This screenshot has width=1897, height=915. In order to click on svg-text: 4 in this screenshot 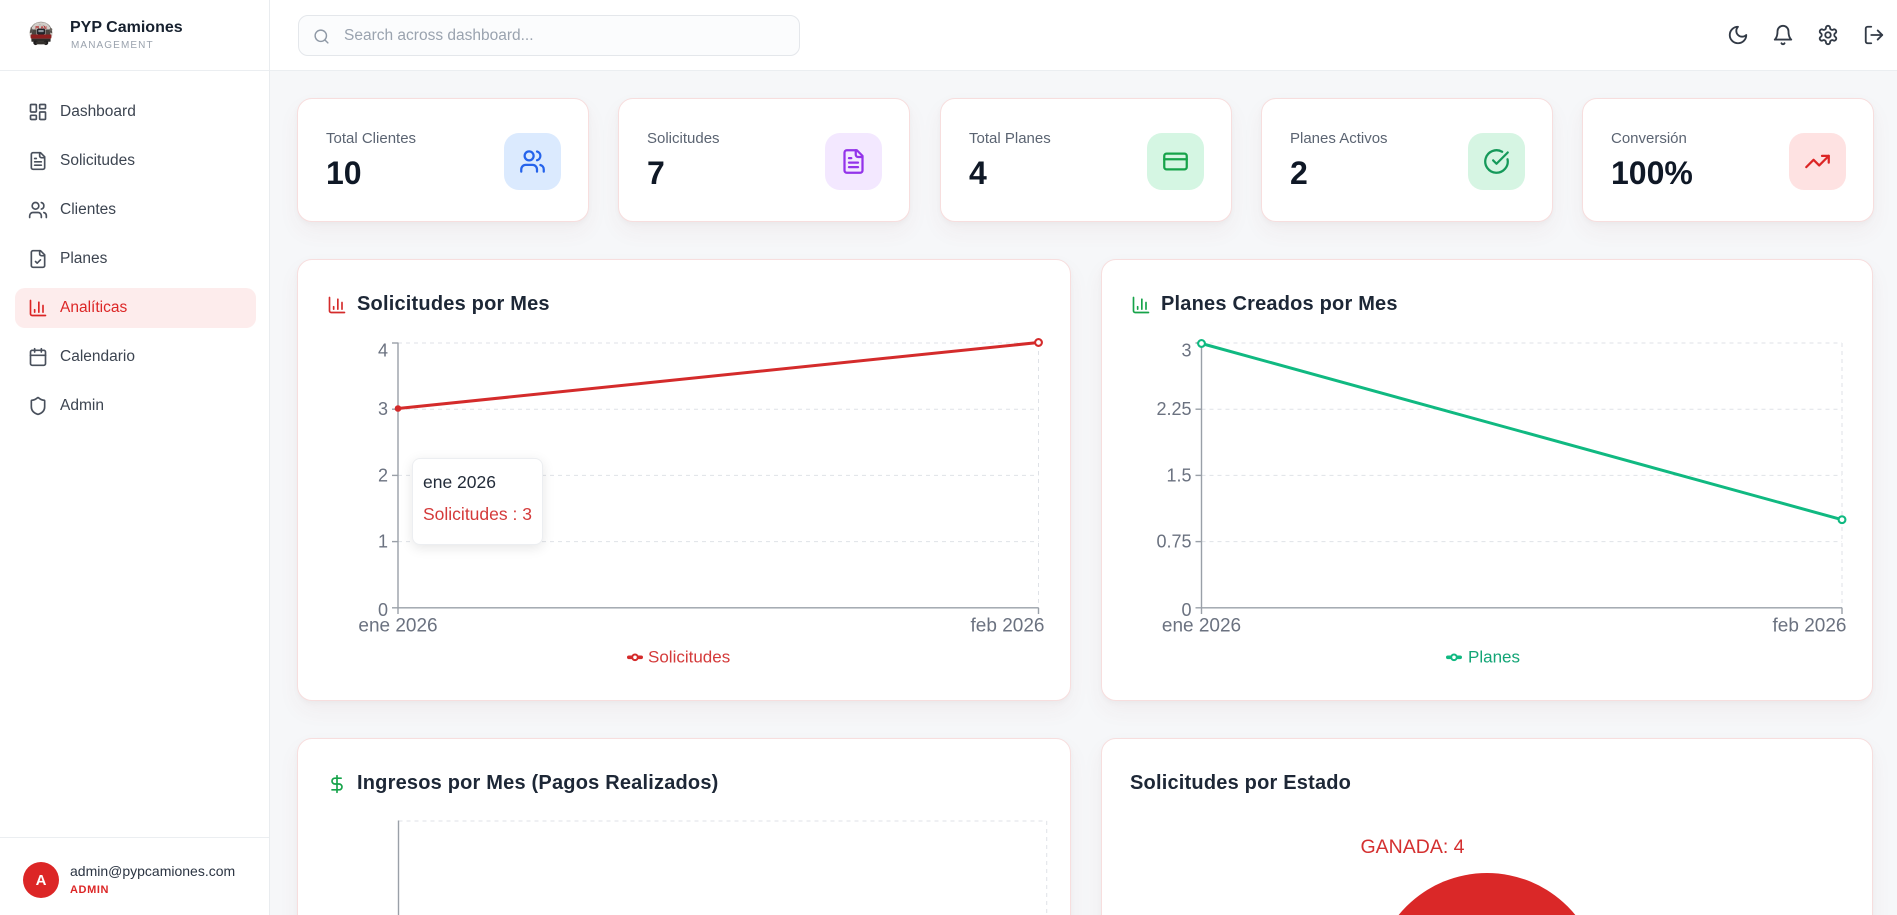, I will do `click(383, 351)`.